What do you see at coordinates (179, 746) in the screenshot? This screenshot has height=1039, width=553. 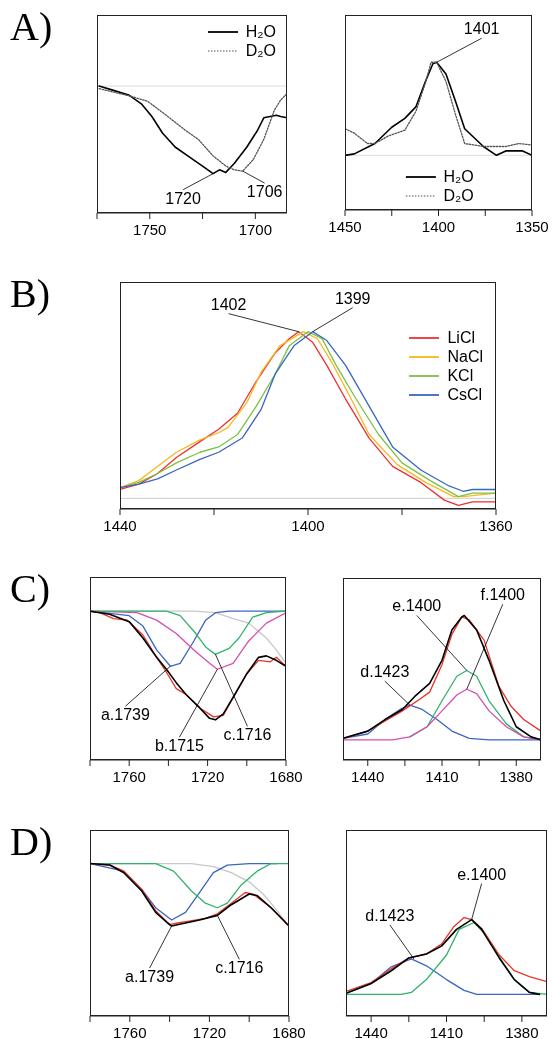 I see `annotation: b.1715` at bounding box center [179, 746].